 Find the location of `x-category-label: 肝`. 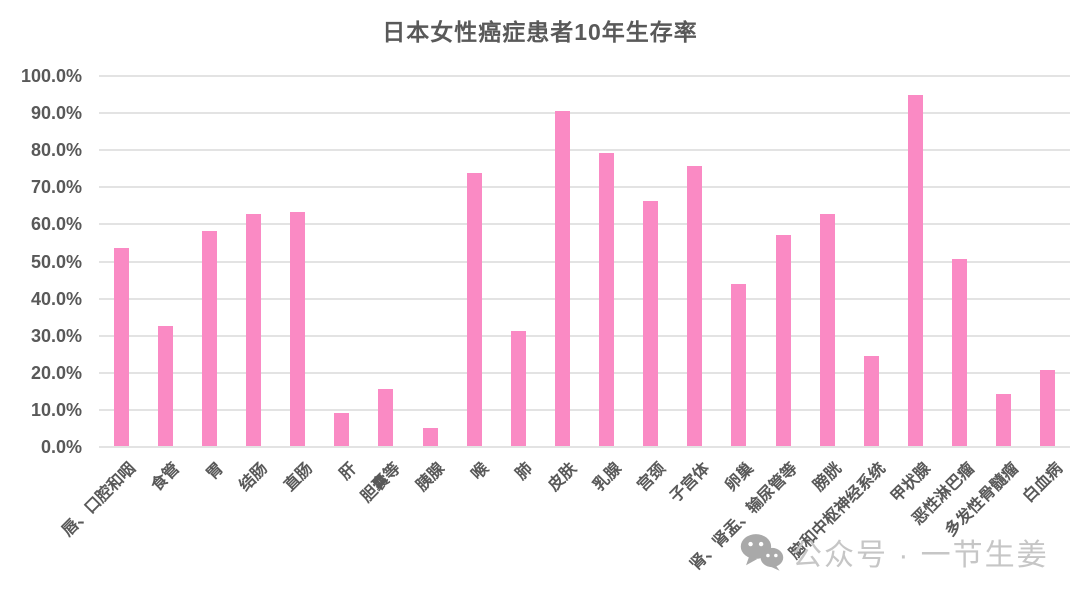

x-category-label: 肝 is located at coordinates (348, 472).